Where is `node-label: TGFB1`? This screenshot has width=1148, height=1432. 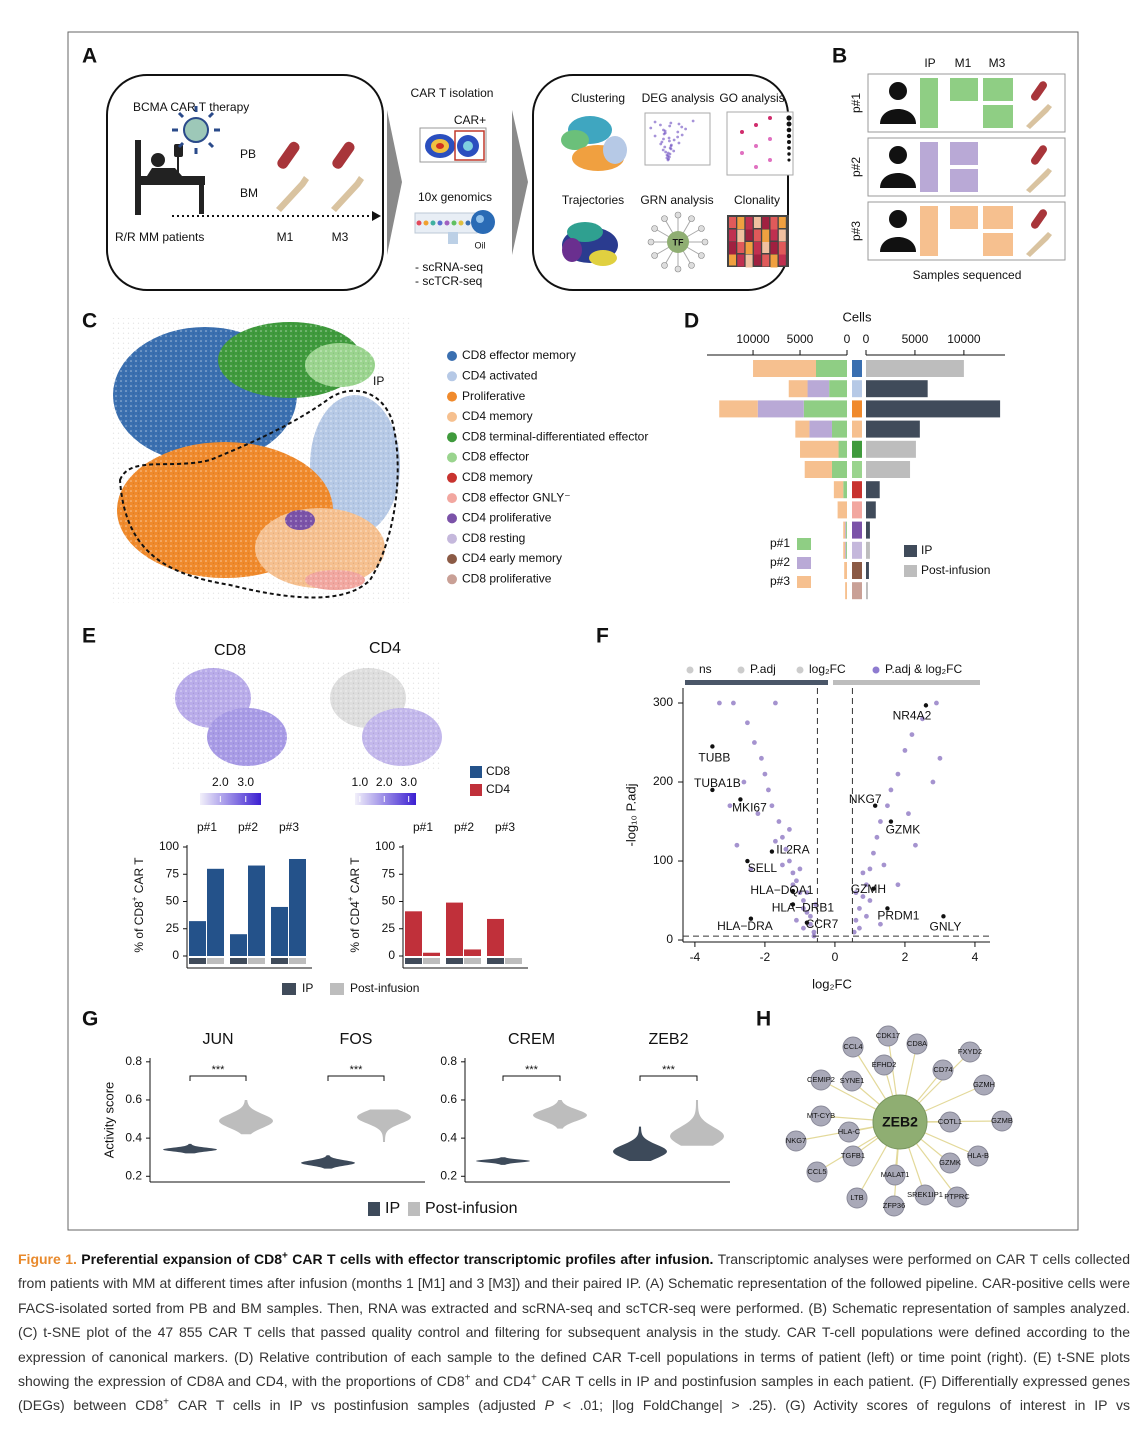 node-label: TGFB1 is located at coordinates (853, 1155).